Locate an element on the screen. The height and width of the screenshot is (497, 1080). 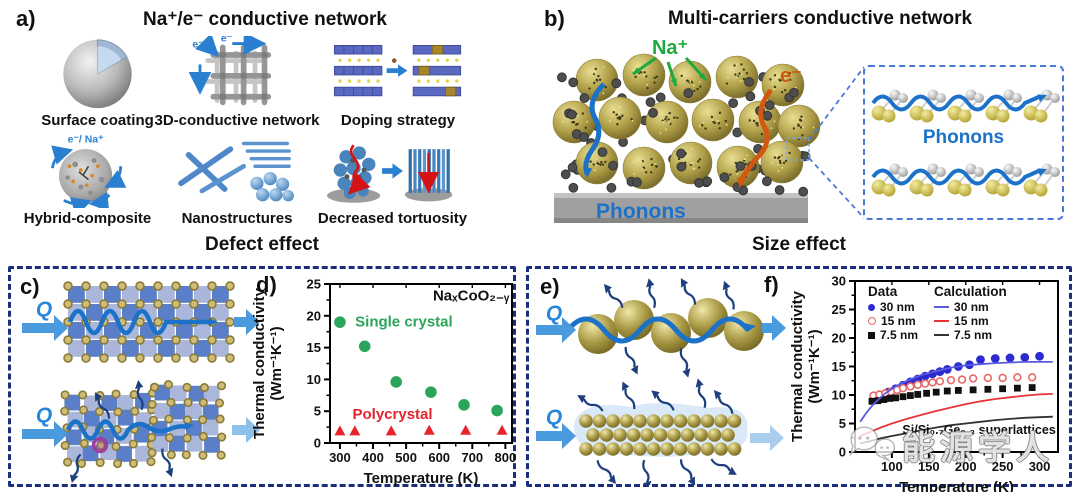
svg-text: Single crystal is located at coordinates (404, 322).